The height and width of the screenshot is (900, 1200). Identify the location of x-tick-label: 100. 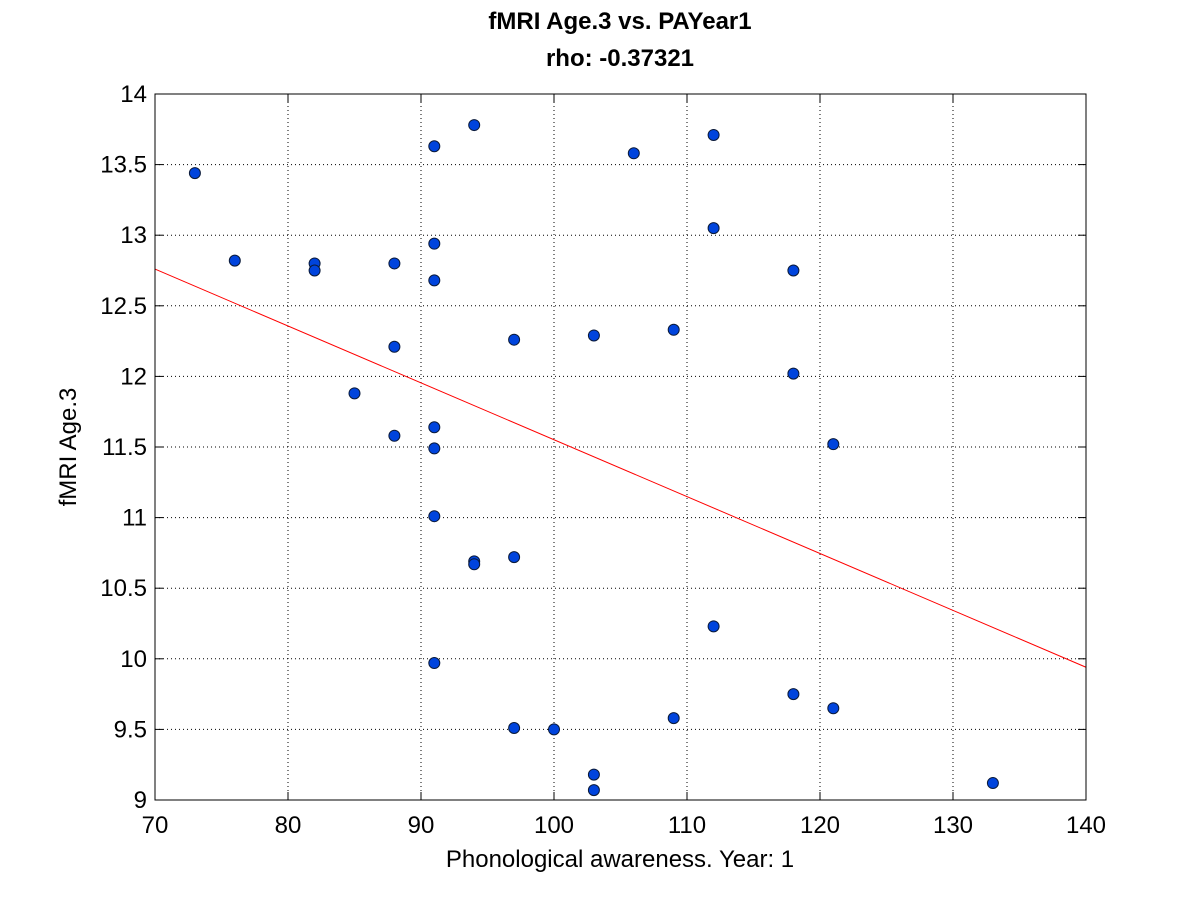
(554, 825).